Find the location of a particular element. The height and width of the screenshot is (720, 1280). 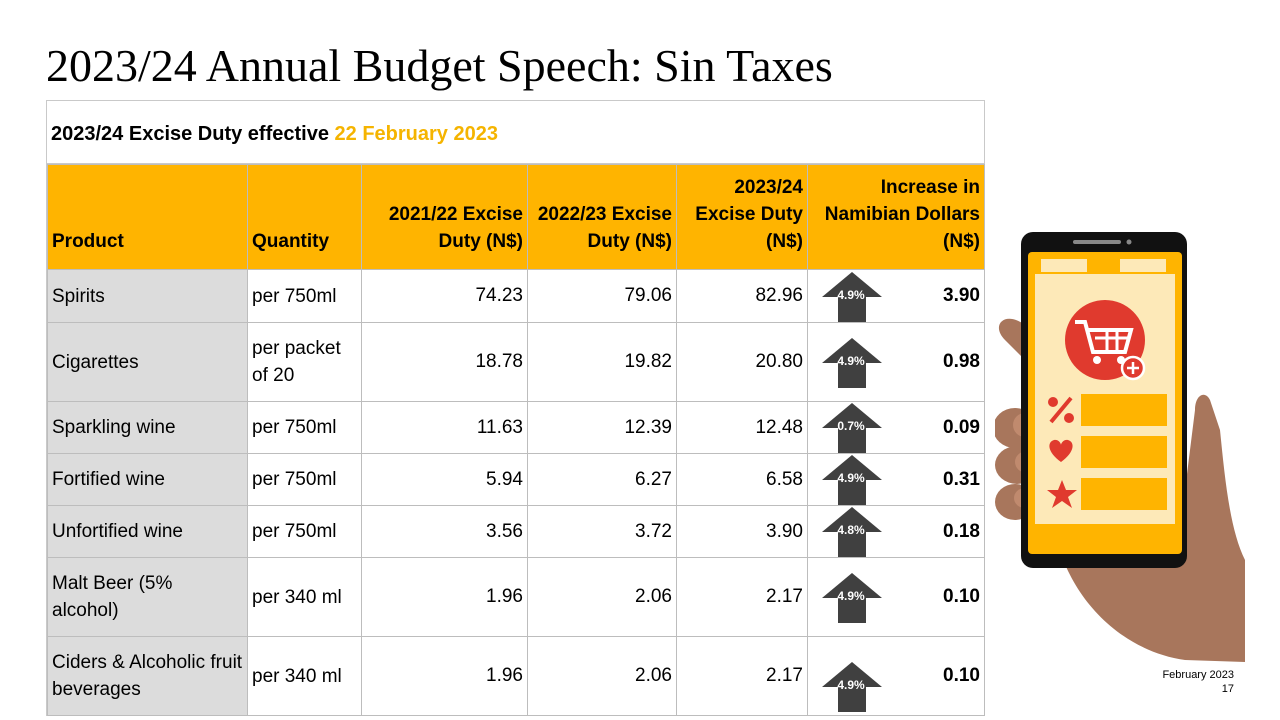

product-cell: Malt Beer (5% alcohol) is located at coordinates (147, 597).